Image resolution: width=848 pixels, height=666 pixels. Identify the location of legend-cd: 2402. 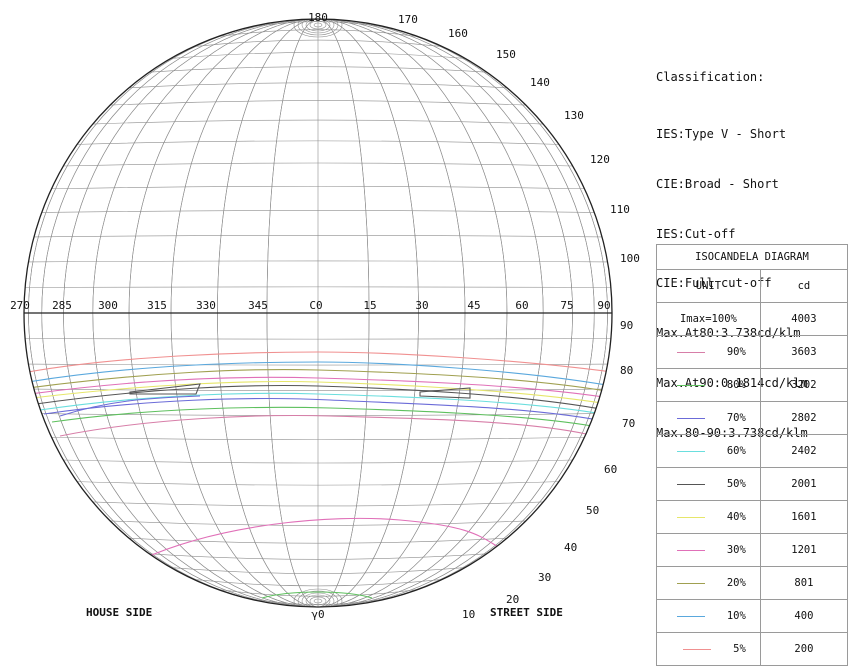
(803, 451).